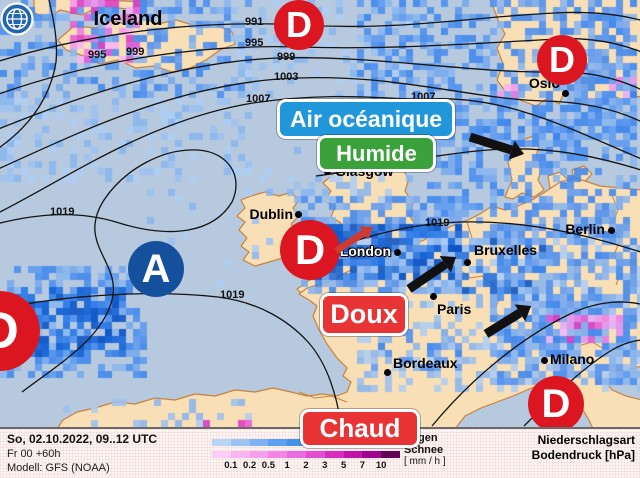 Image resolution: width=640 pixels, height=478 pixels. What do you see at coordinates (360, 428) in the screenshot?
I see `annotation-chaud: Chaud` at bounding box center [360, 428].